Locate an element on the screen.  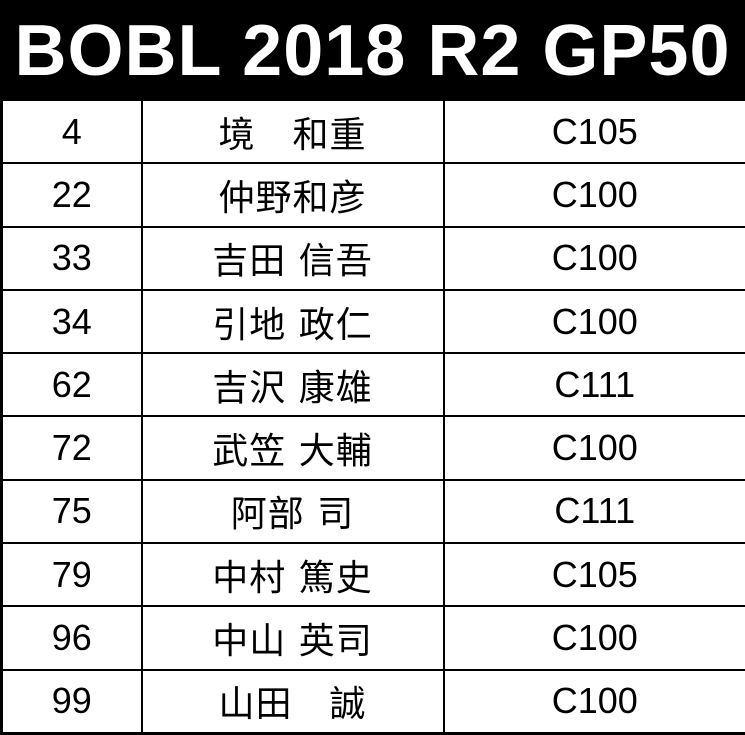
table-row: 72 武笠 大輔 C100 is located at coordinates (373, 447).